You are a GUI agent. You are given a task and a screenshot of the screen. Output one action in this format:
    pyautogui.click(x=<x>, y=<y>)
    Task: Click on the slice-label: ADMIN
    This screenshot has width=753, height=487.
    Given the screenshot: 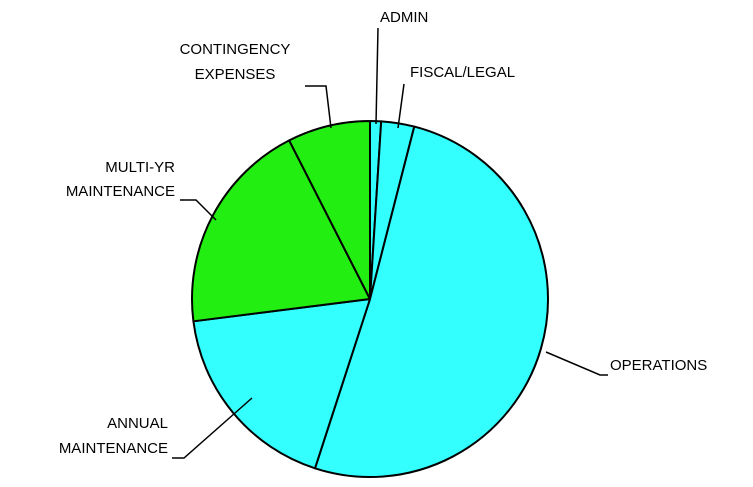 What is the action you would take?
    pyautogui.click(x=404, y=17)
    